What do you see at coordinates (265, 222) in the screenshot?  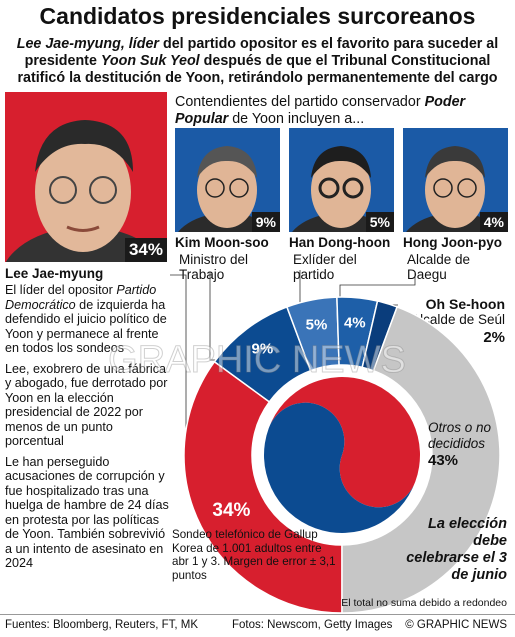 I see `badge: 9%` at bounding box center [265, 222].